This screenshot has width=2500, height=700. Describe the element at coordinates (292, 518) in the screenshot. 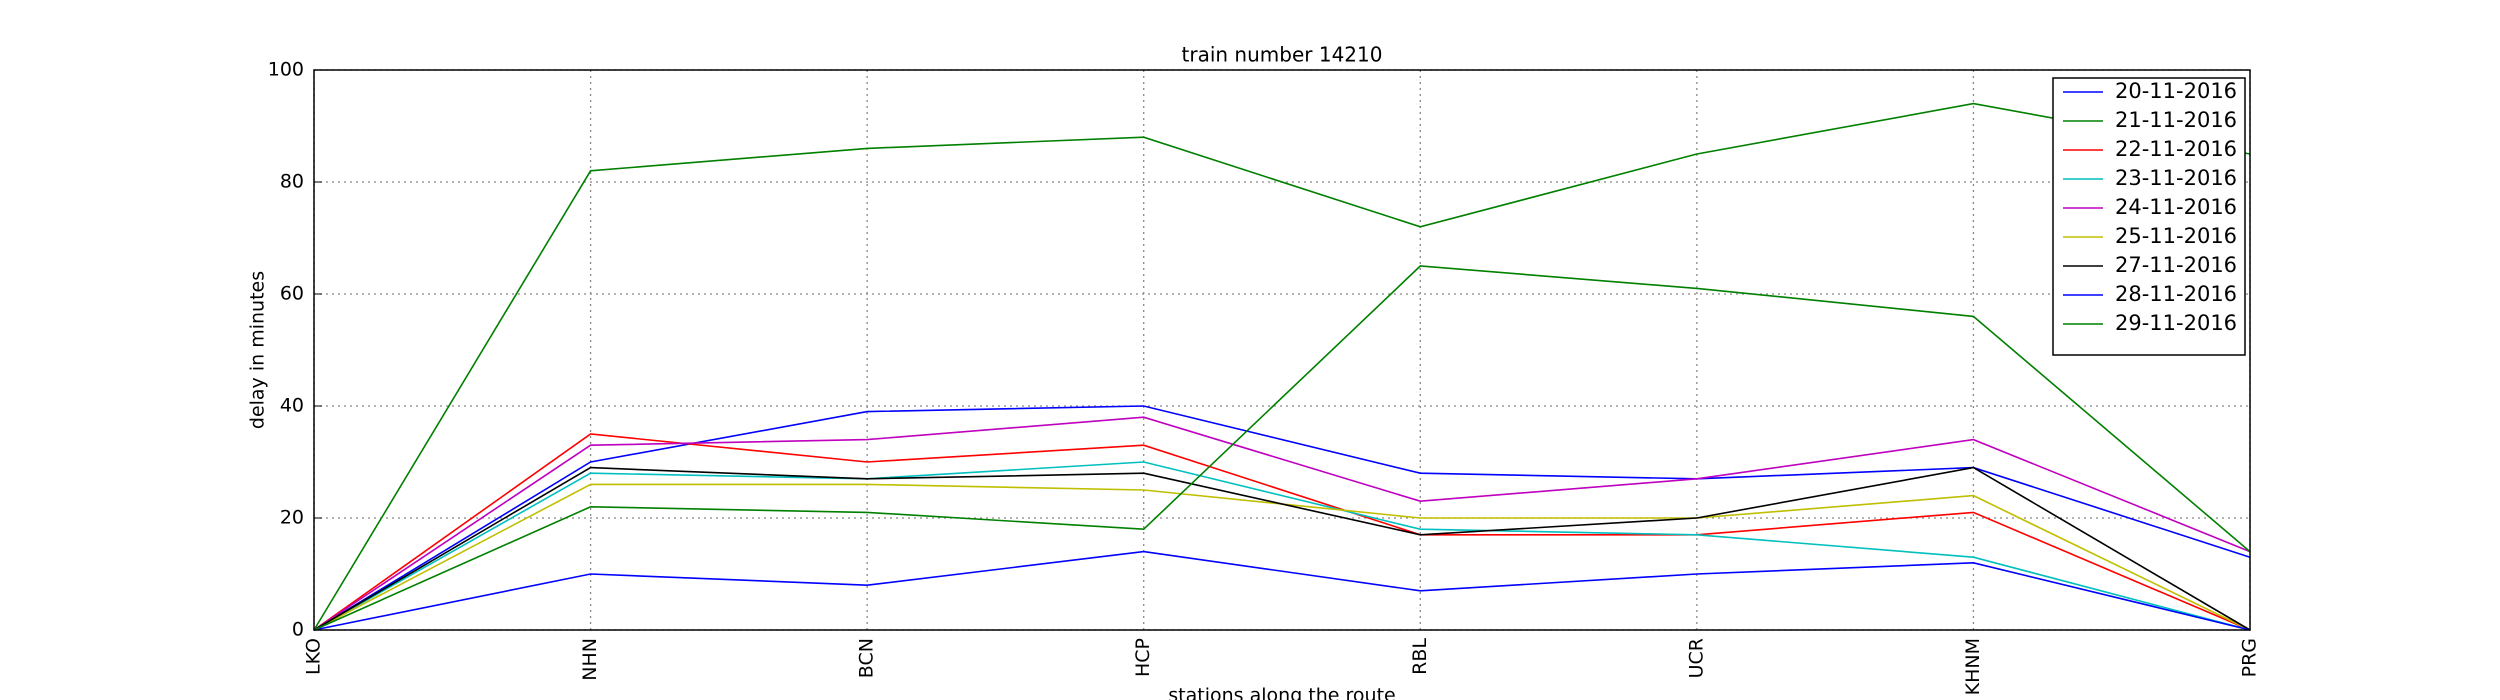

I see `y-tick-label: 20` at that location.